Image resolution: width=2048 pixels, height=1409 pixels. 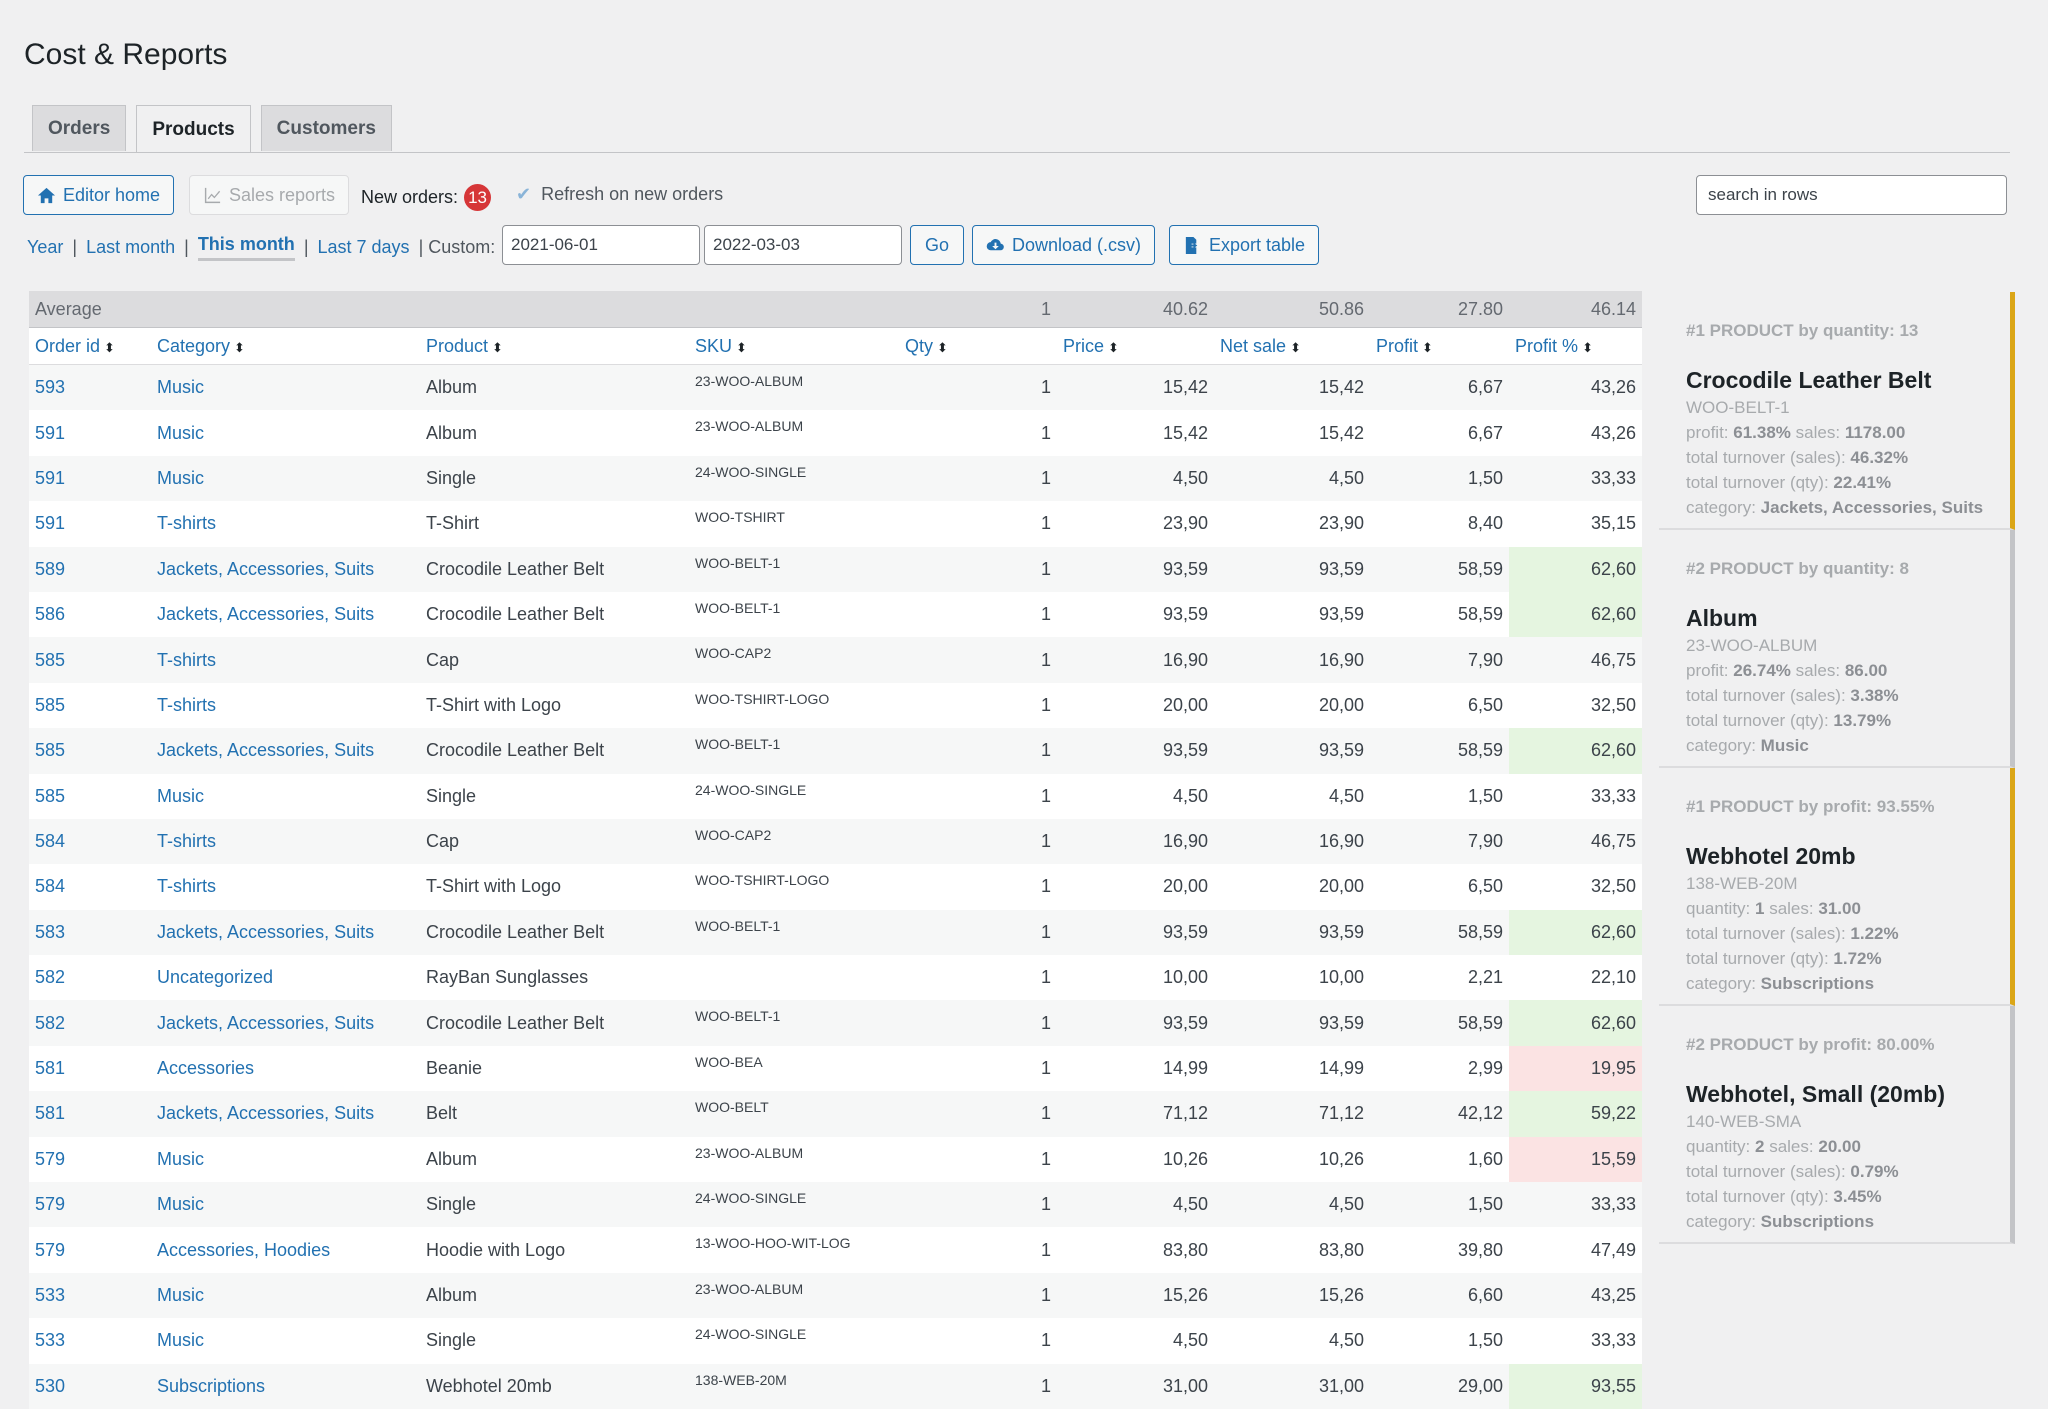 I want to click on tab-customers: Customers, so click(x=326, y=128).